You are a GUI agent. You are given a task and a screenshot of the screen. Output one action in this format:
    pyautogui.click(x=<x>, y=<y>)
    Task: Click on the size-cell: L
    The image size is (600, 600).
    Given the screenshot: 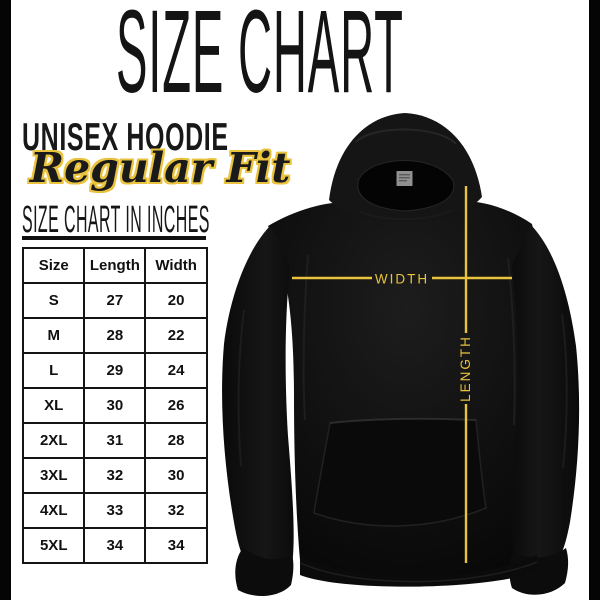 What is the action you would take?
    pyautogui.click(x=53, y=370)
    